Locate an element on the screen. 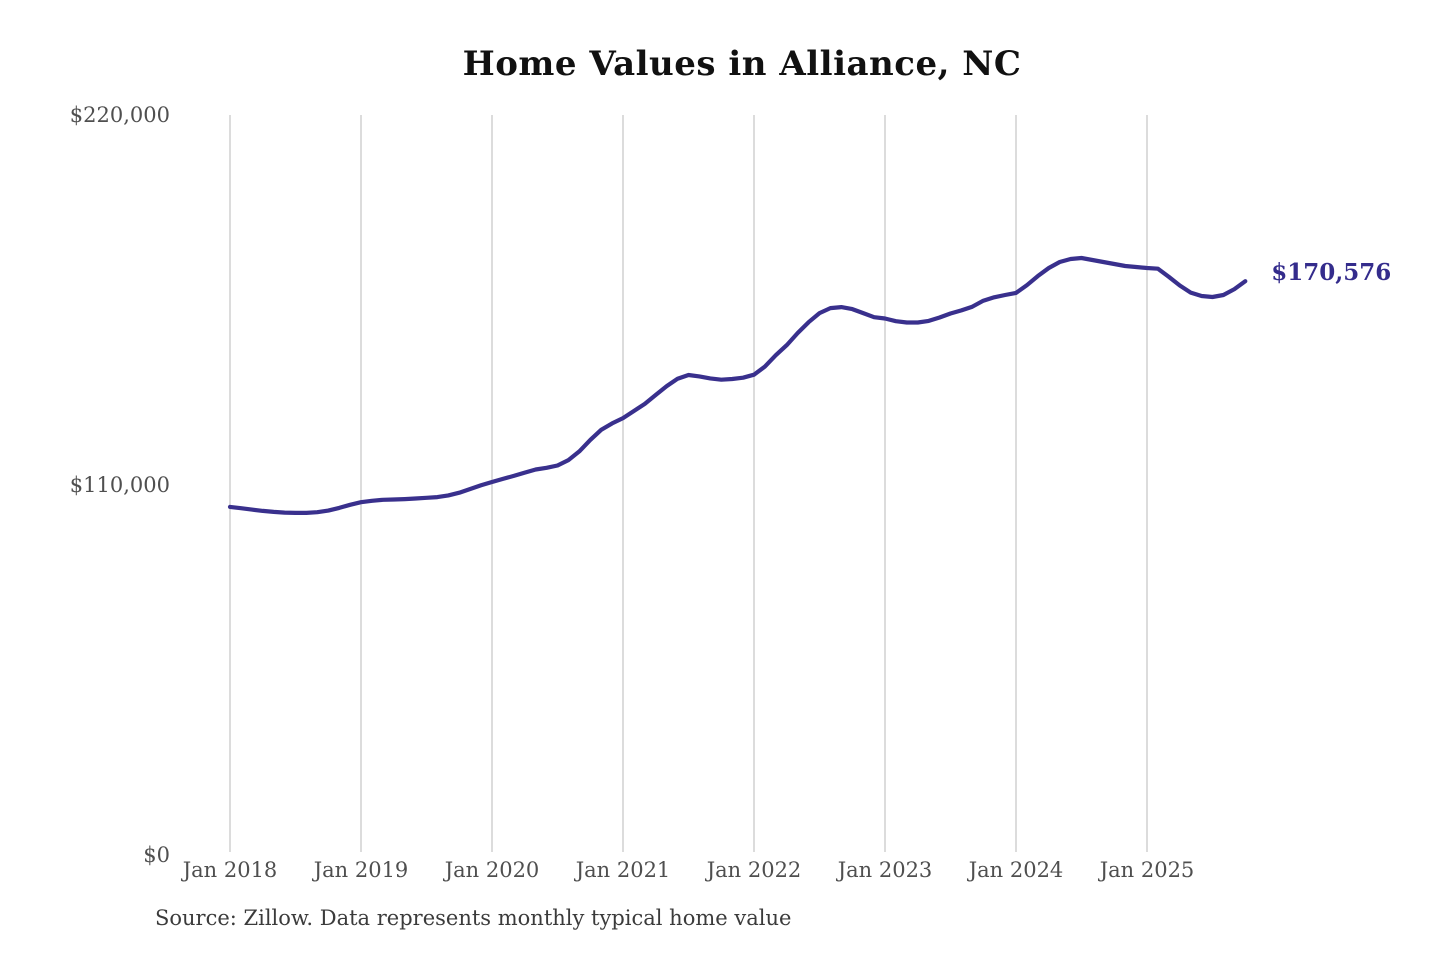  chart-title: Home Values in Alliance, NC is located at coordinates (742, 64).